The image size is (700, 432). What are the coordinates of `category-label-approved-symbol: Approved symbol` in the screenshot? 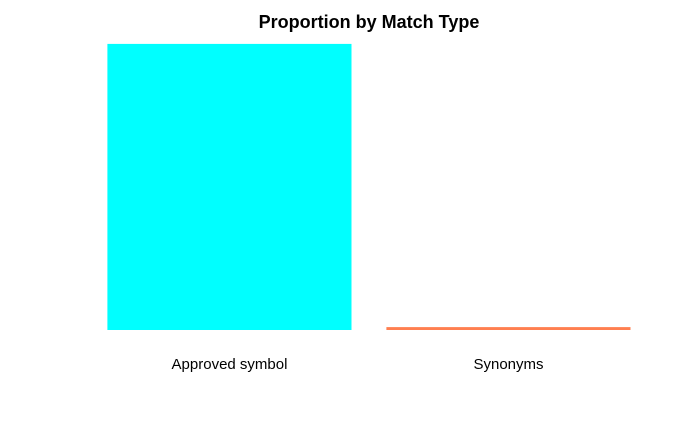 It's located at (230, 364).